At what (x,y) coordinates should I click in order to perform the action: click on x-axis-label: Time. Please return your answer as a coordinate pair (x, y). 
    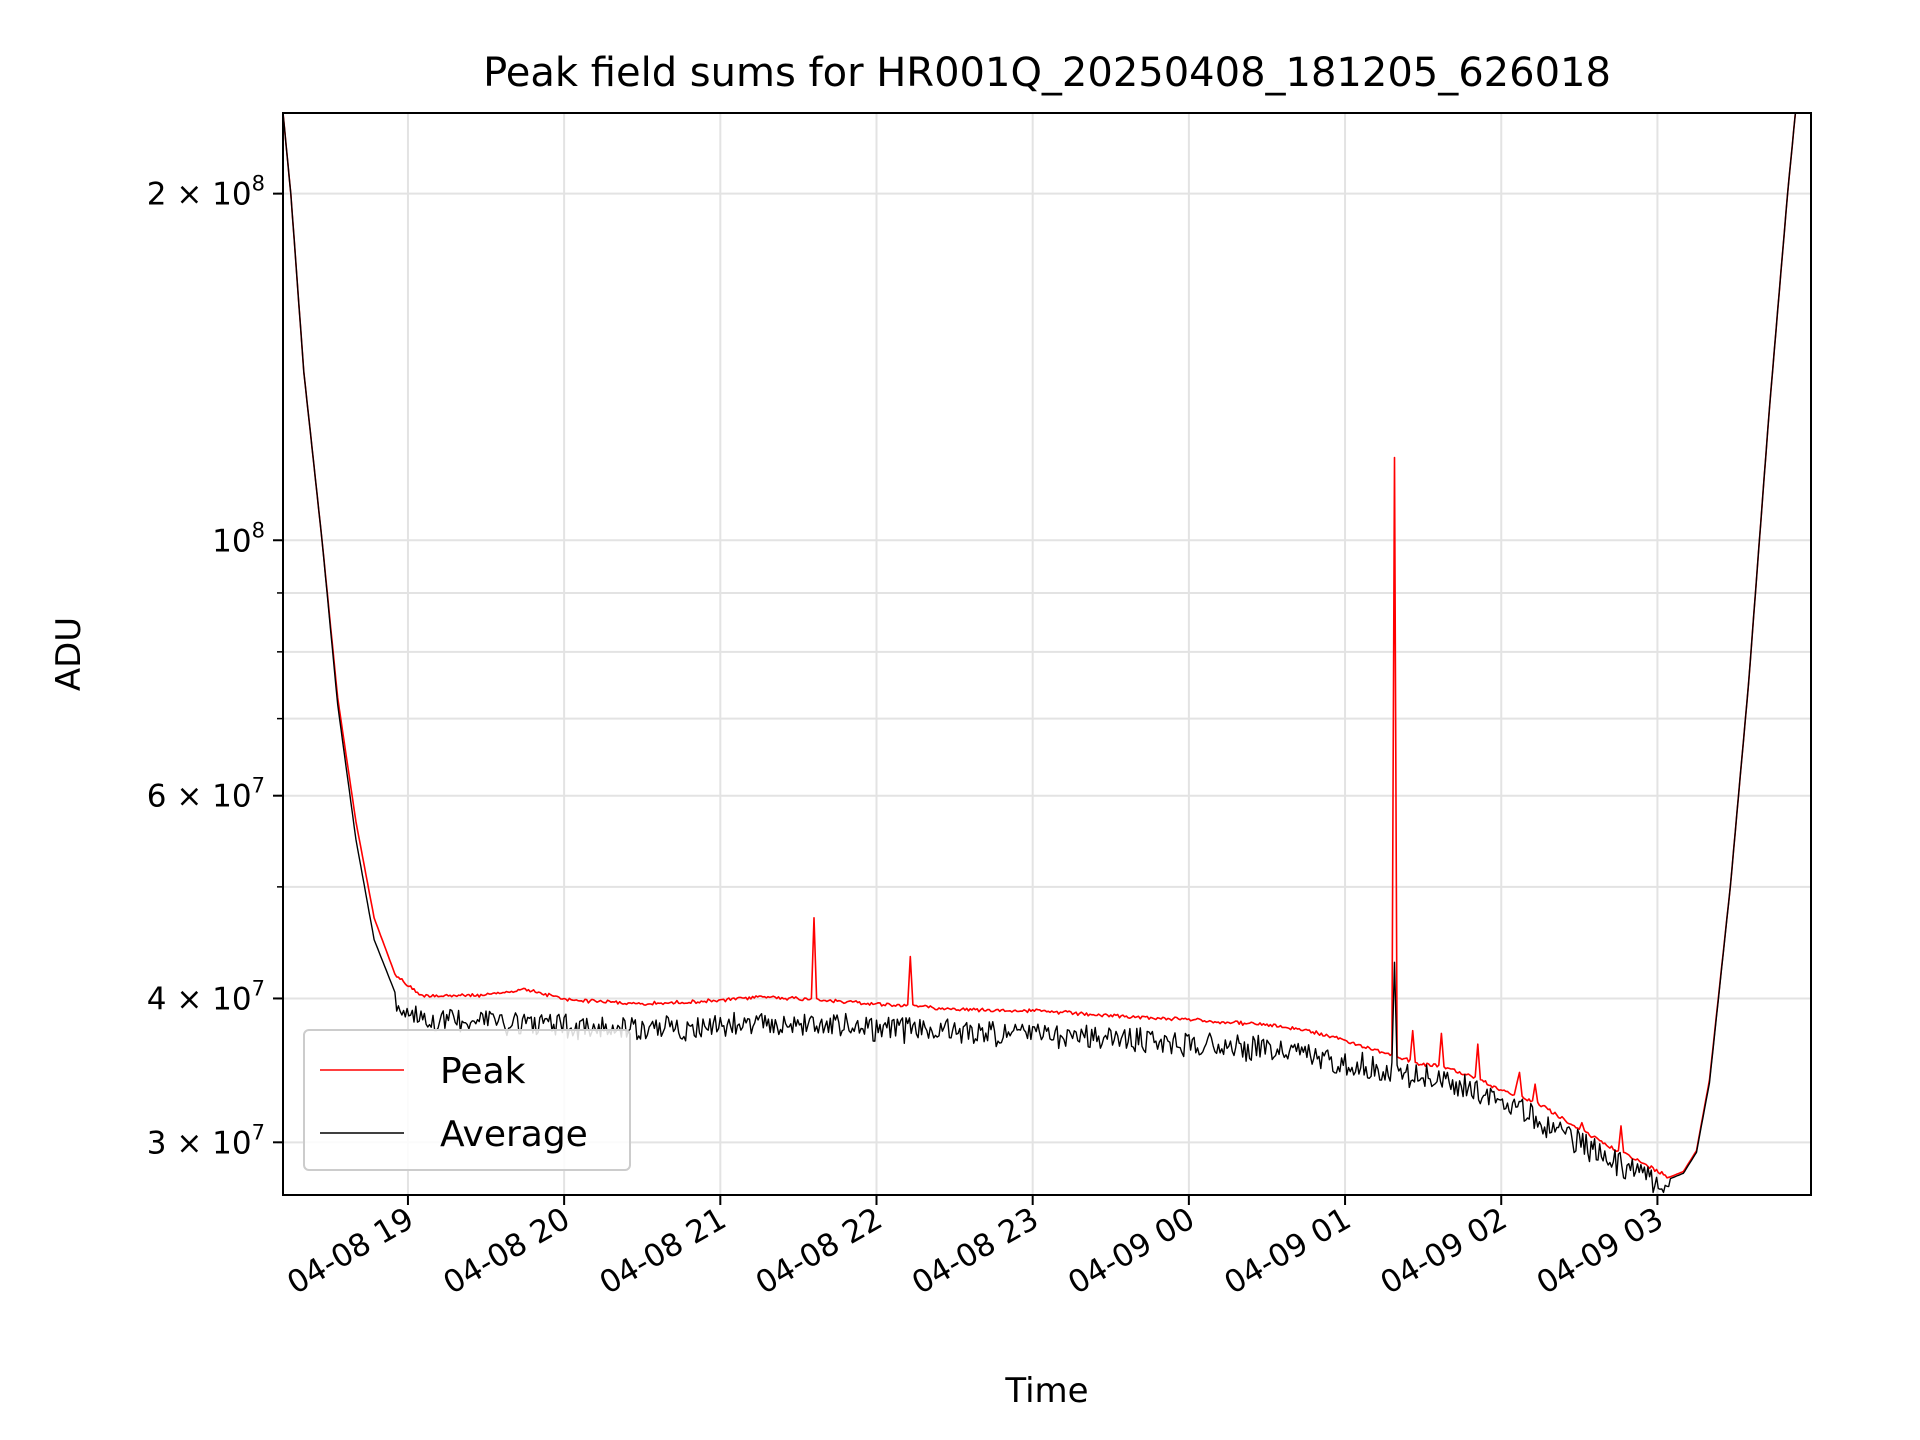
    Looking at the image, I should click on (1046, 1391).